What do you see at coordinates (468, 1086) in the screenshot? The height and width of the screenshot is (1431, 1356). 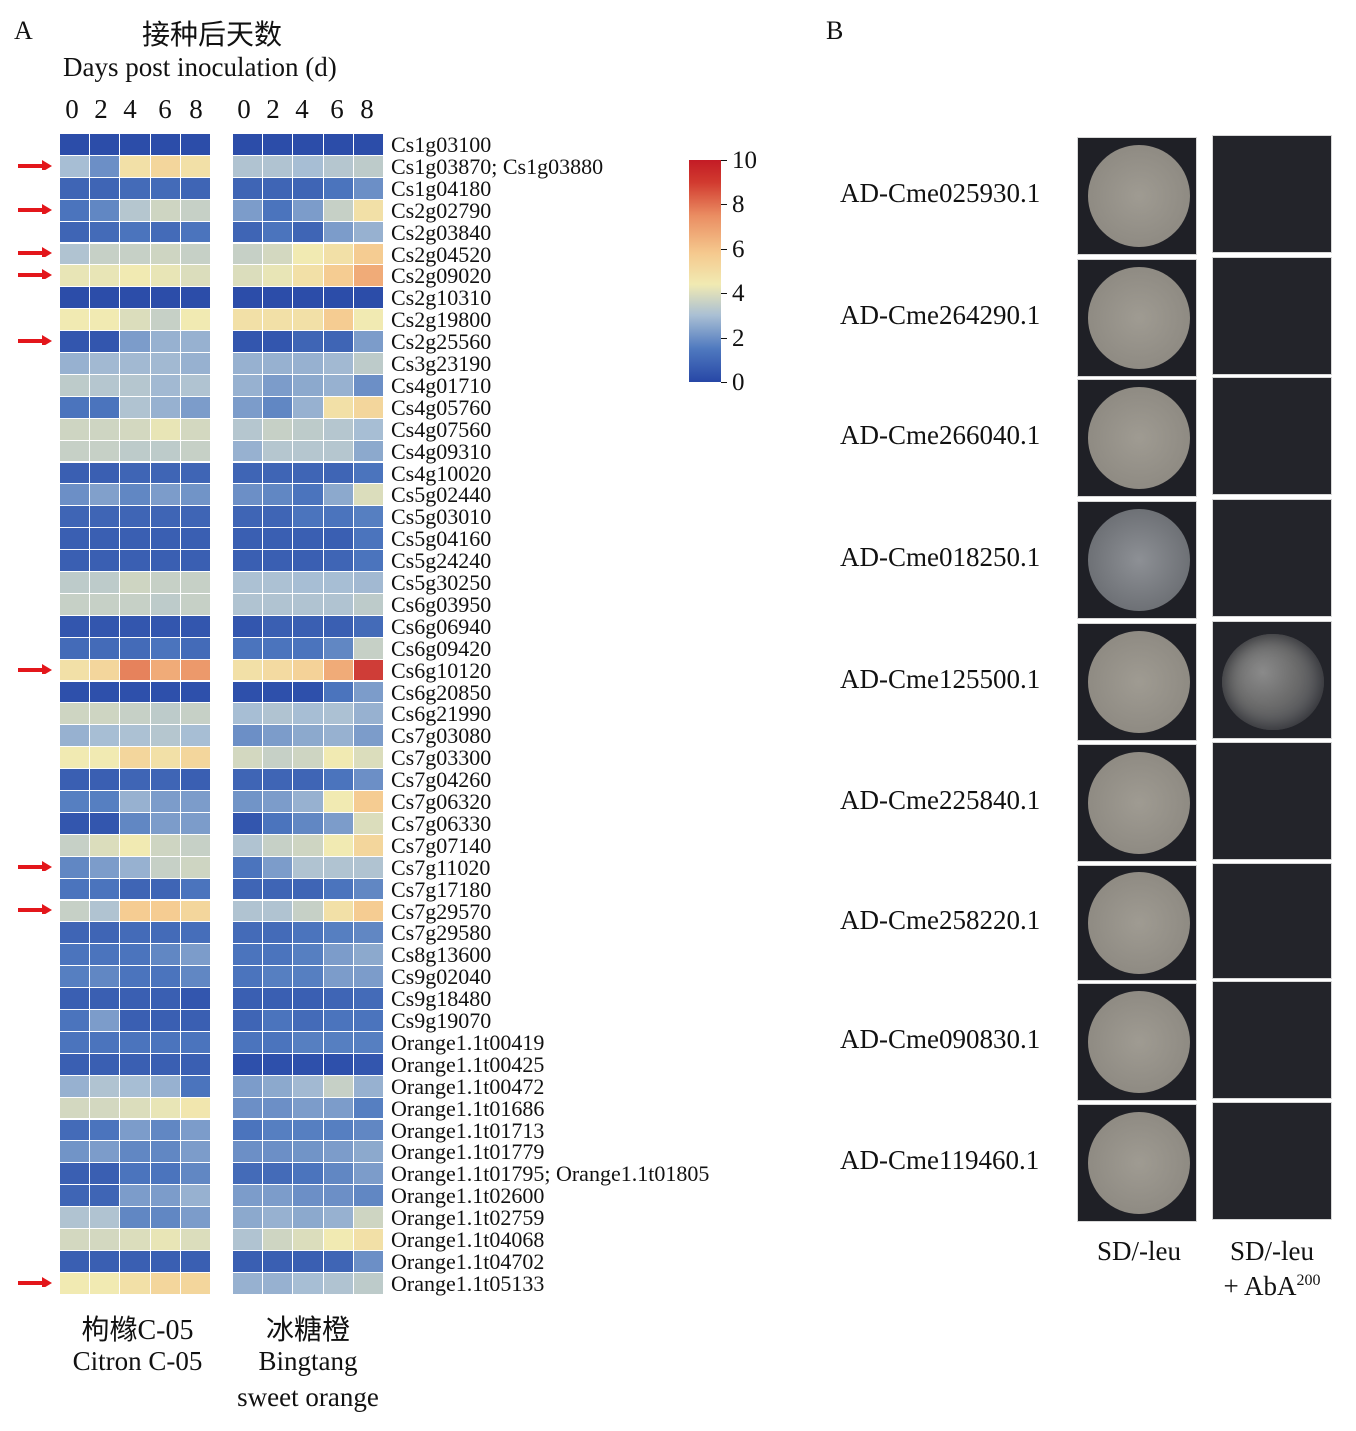 I see `gene-label: Orange1.1t00472` at bounding box center [468, 1086].